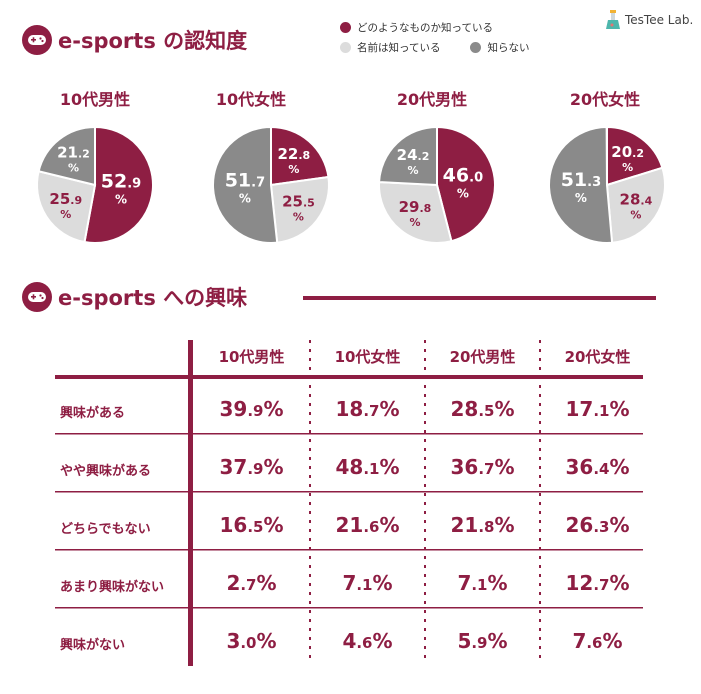  Describe the element at coordinates (597, 467) in the screenshot. I see `table-cell-value: 36.4%` at that location.